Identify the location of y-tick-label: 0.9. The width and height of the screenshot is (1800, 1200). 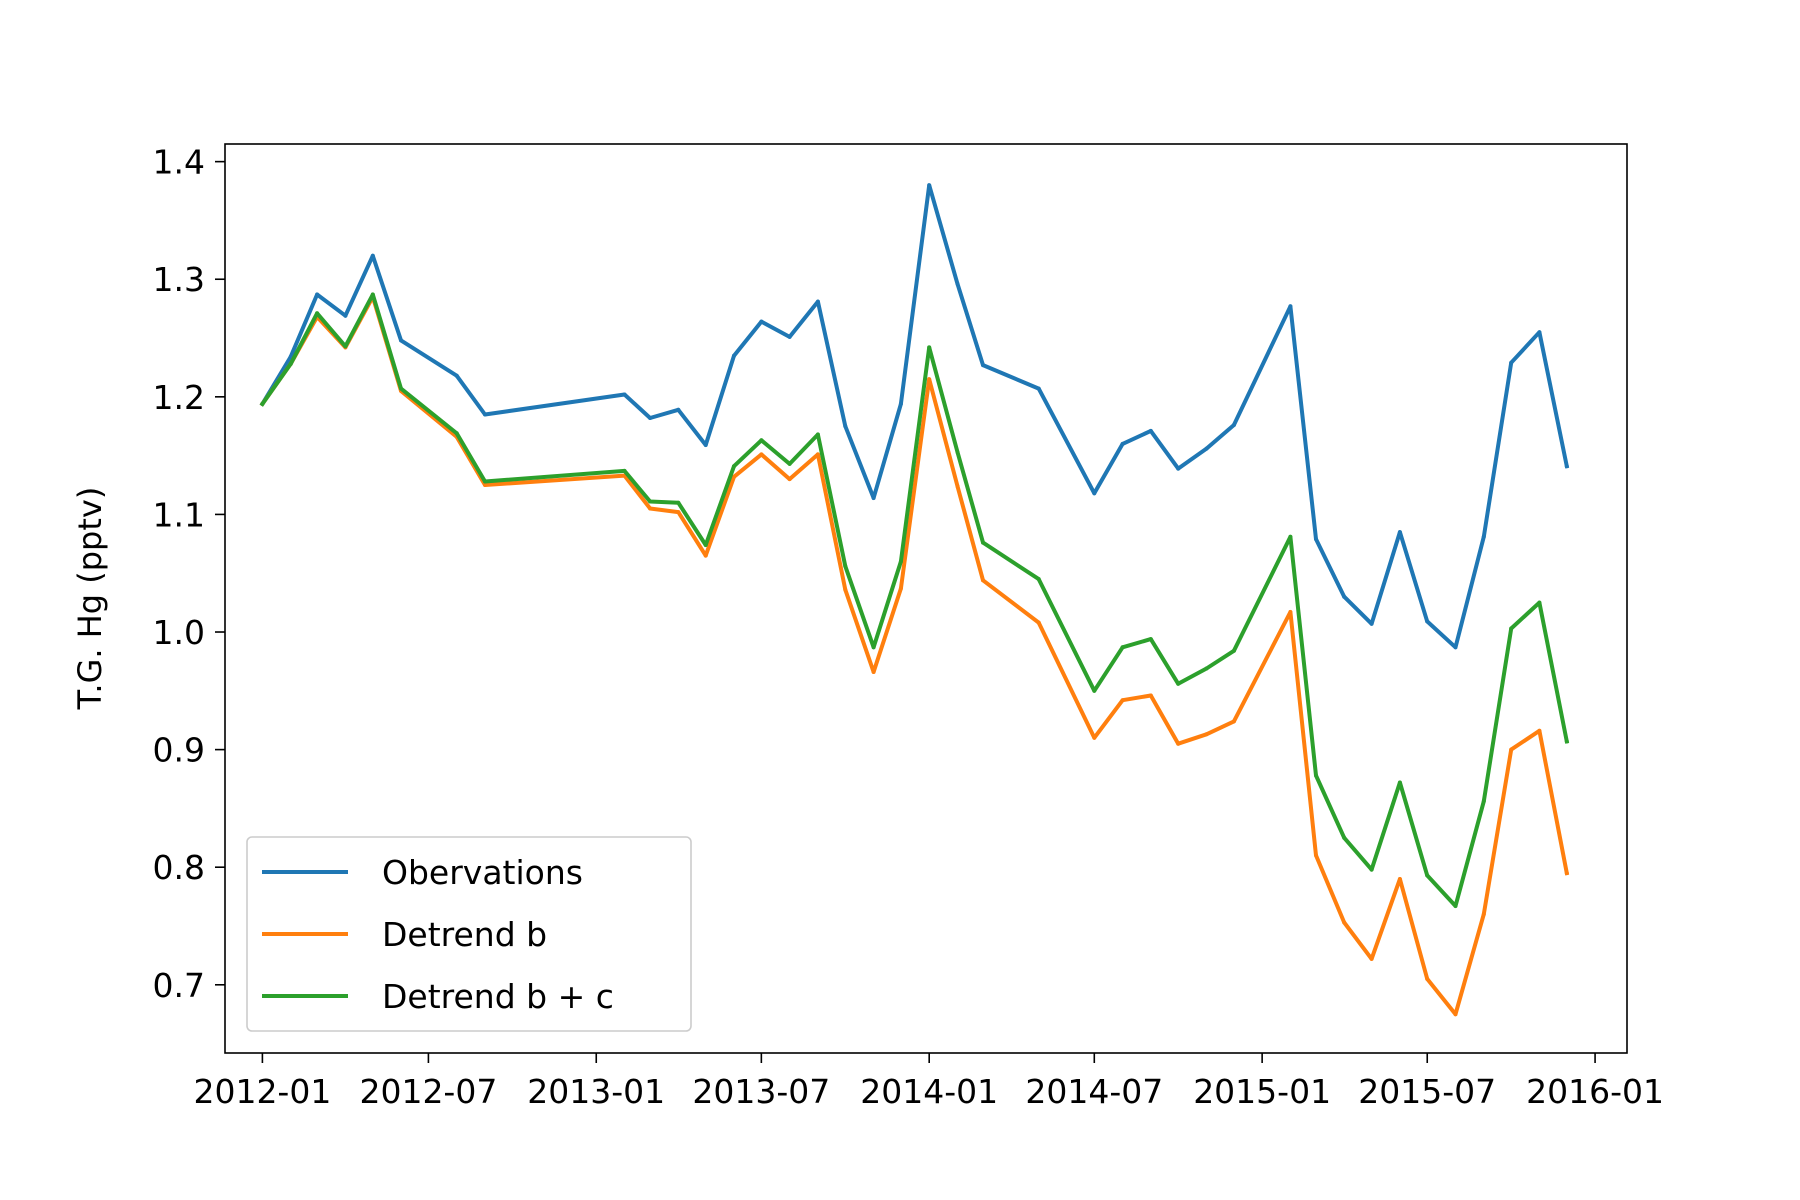
(179, 750).